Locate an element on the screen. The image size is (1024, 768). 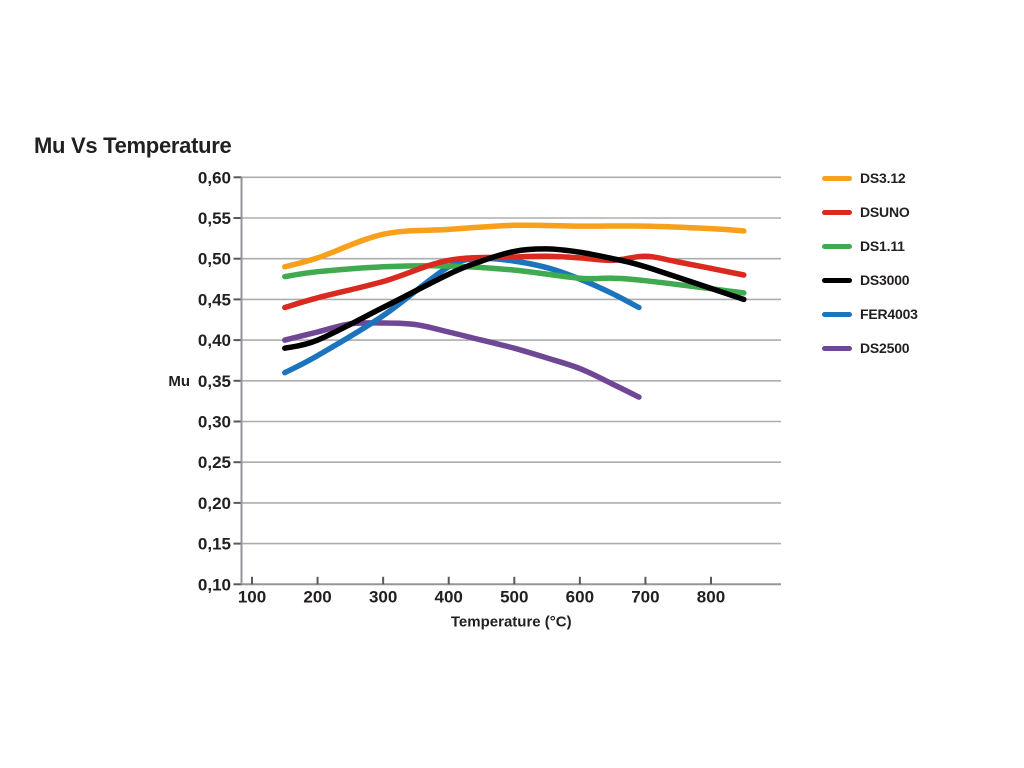
x-tick-label: 200 is located at coordinates (317, 596).